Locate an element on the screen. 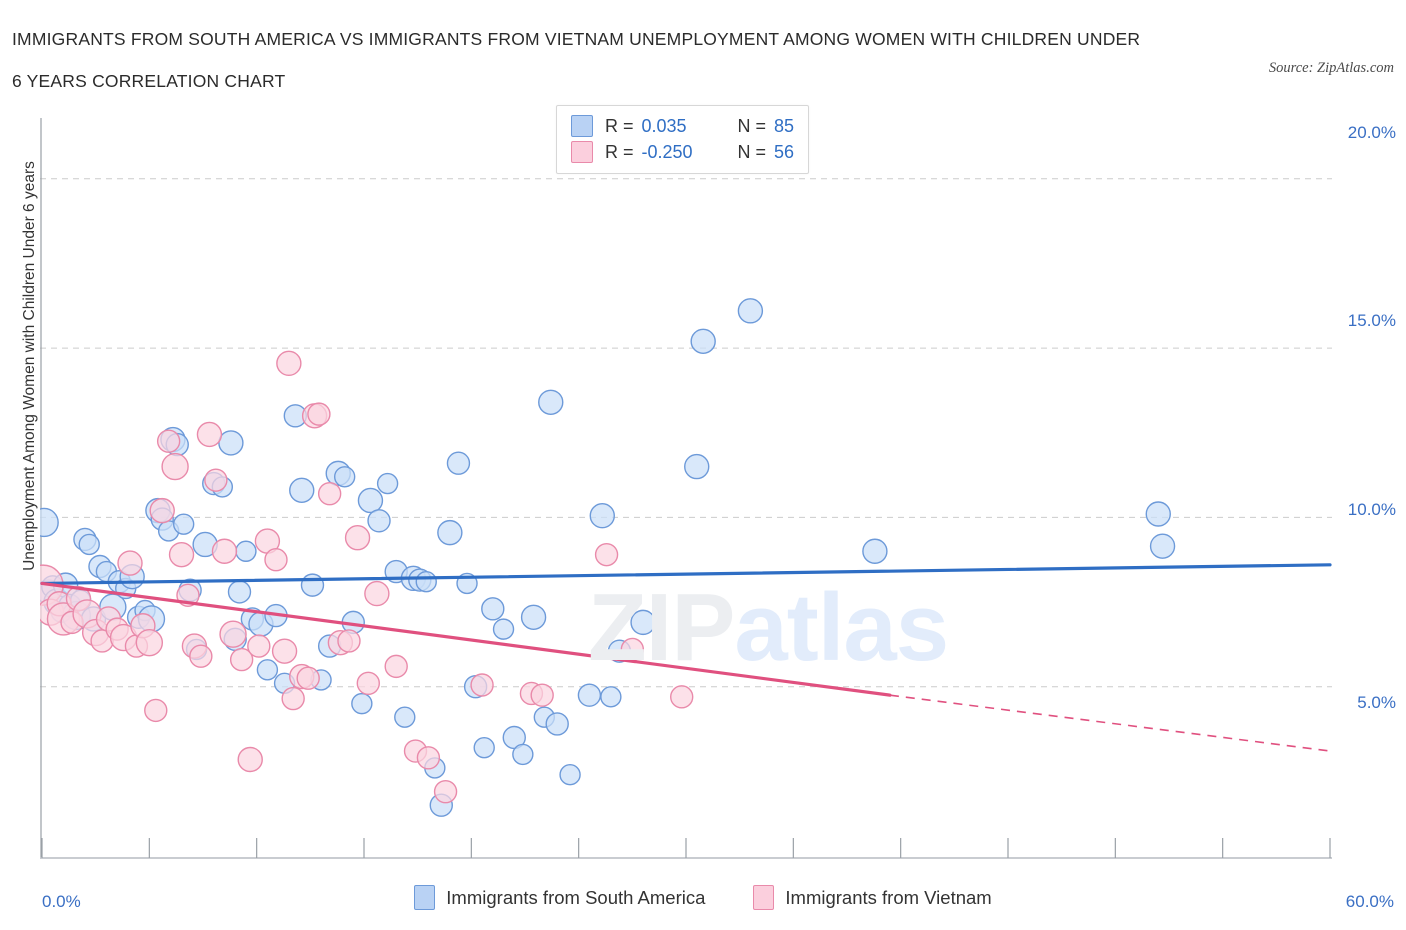 This screenshot has width=1406, height=930. trendline-vietnam-dashed is located at coordinates (1110, 723).